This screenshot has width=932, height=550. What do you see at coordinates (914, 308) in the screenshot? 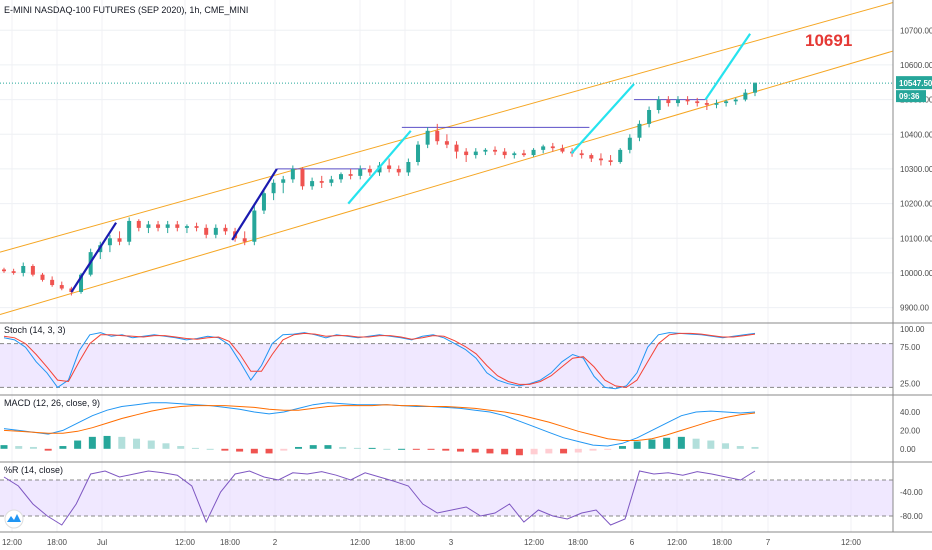
I see `price-tick-label: 9900.00` at bounding box center [914, 308].